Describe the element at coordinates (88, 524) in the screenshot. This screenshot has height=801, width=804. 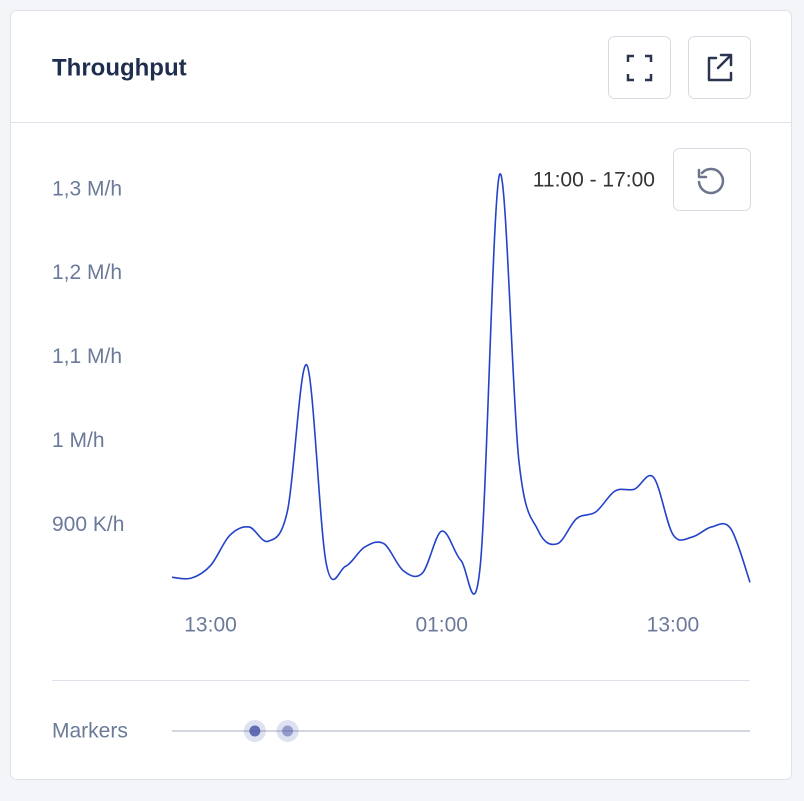
I see `y-tick-label: 900 K/h` at that location.